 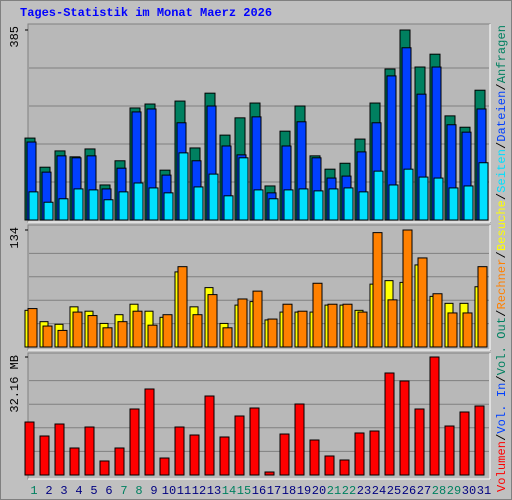 What do you see at coordinates (78, 491) in the screenshot?
I see `x-tick-label: 4` at bounding box center [78, 491].